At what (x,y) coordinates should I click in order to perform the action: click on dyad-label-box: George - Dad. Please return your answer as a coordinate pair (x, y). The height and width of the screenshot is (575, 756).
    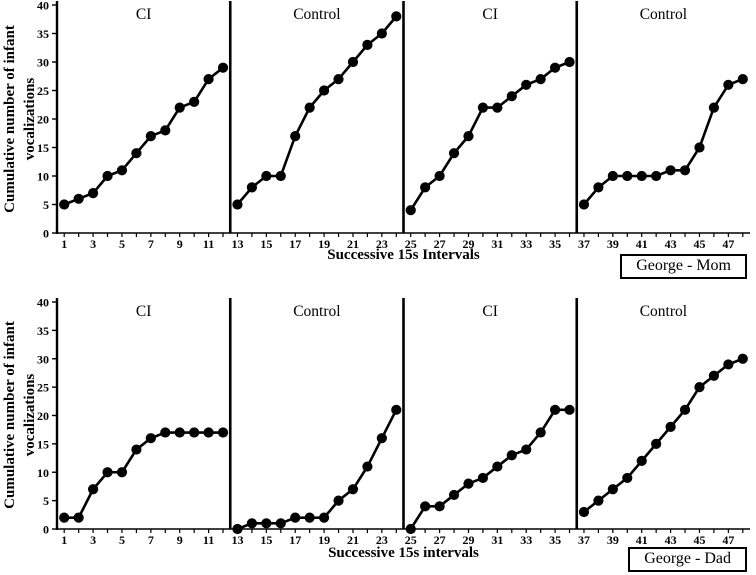
    Looking at the image, I should click on (687, 559).